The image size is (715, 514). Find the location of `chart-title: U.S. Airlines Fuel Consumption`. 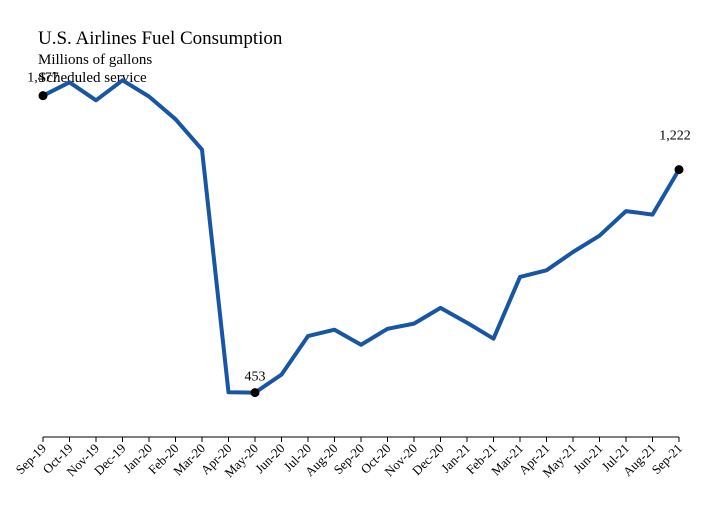

chart-title: U.S. Airlines Fuel Consumption is located at coordinates (160, 38).